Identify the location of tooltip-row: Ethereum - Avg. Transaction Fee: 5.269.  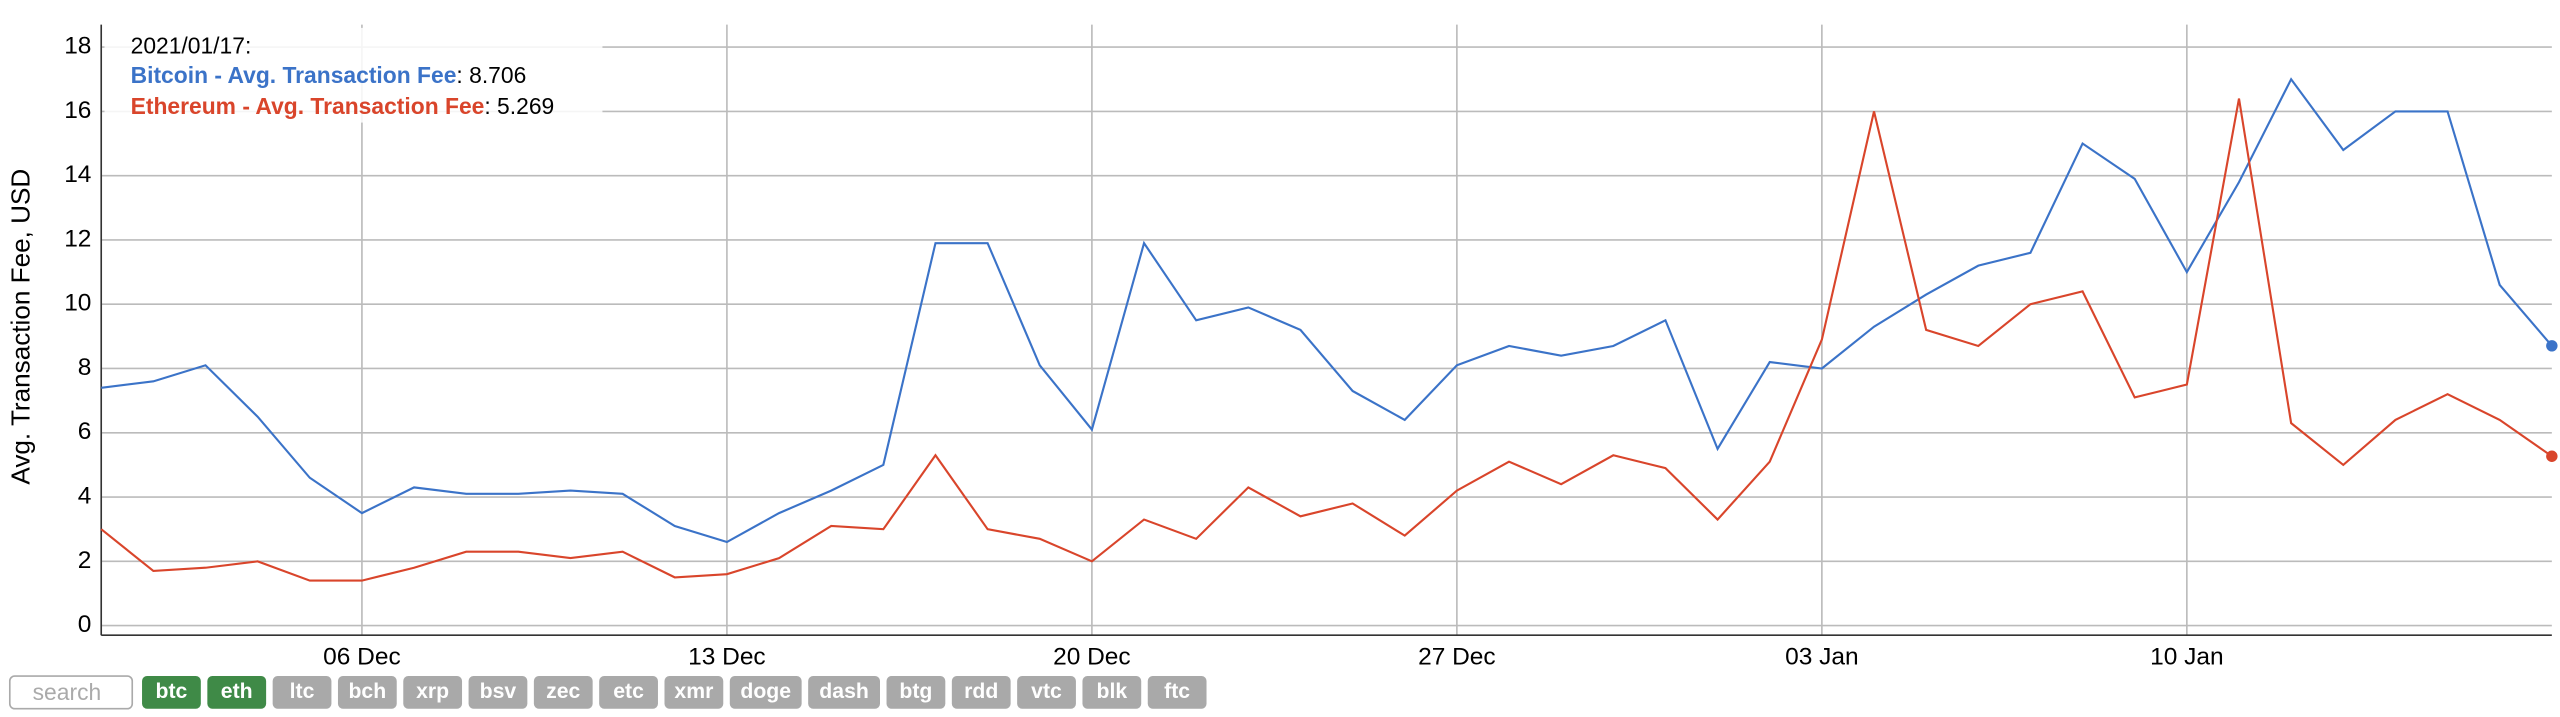
(343, 106).